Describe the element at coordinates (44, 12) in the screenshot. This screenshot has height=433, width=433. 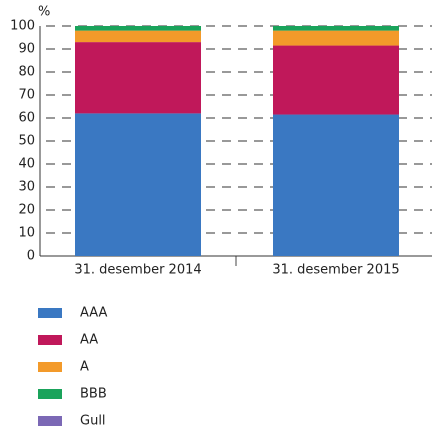
I see `y-axis-label: %` at that location.